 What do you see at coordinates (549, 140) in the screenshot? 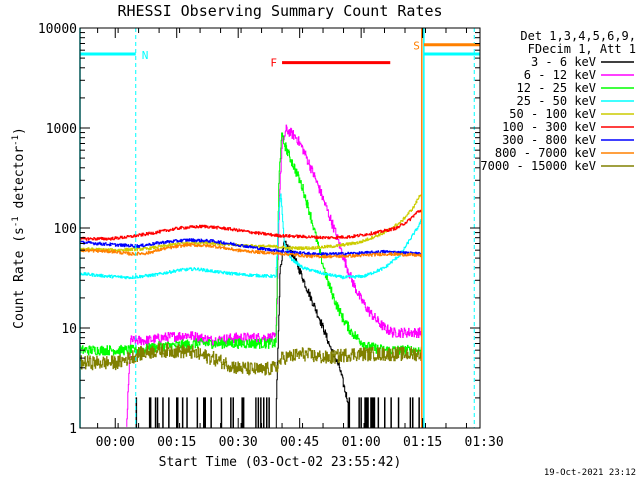
I see `legend-label: 300 - 800 keV` at bounding box center [549, 140].